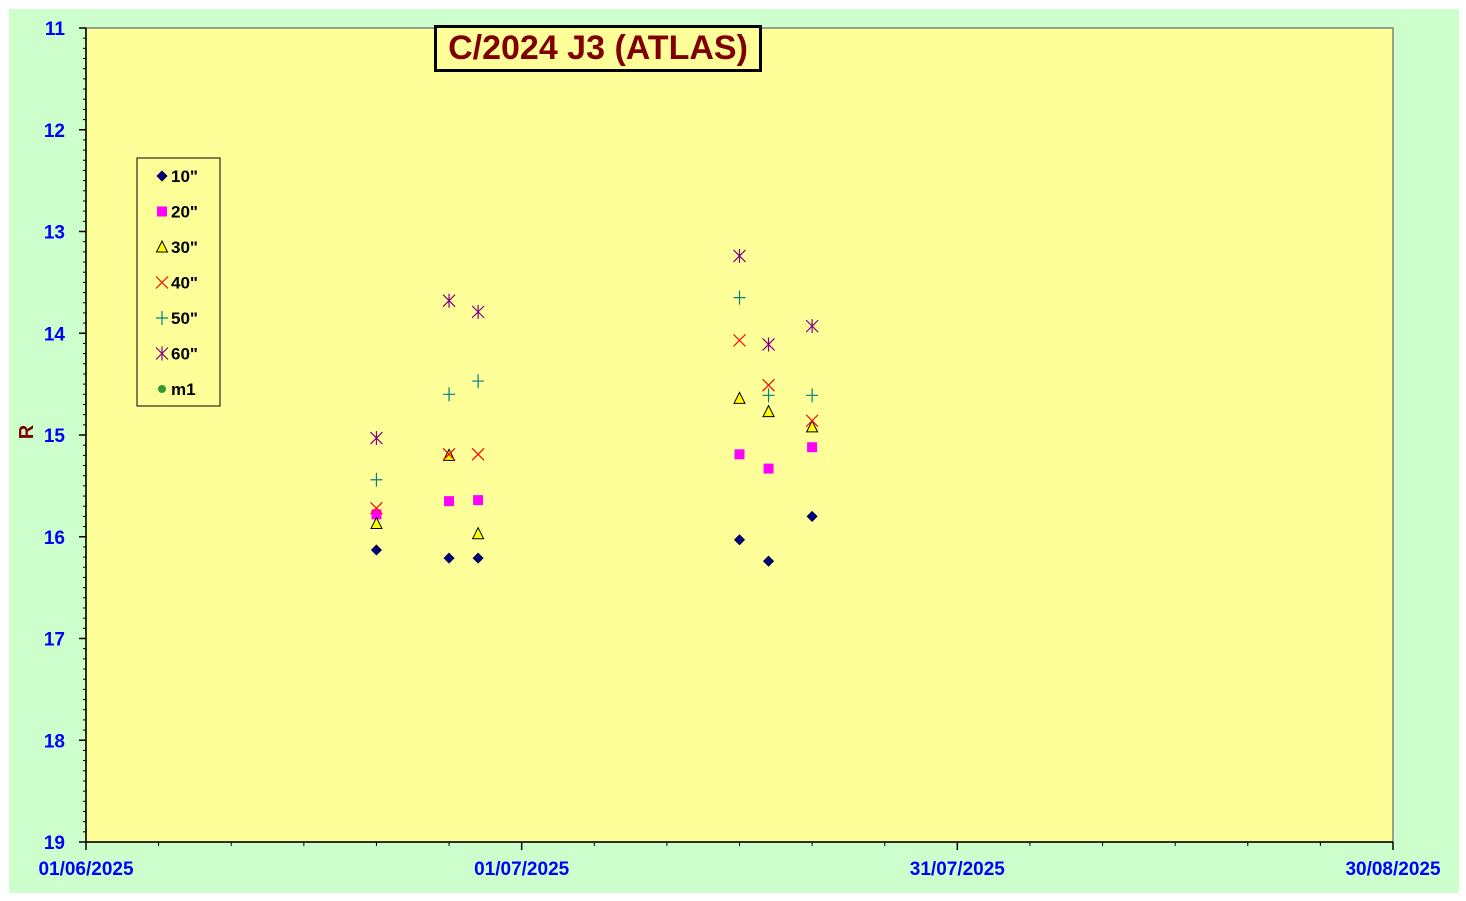 The image size is (1466, 901). What do you see at coordinates (184, 354) in the screenshot?
I see `legend-label: 60"` at bounding box center [184, 354].